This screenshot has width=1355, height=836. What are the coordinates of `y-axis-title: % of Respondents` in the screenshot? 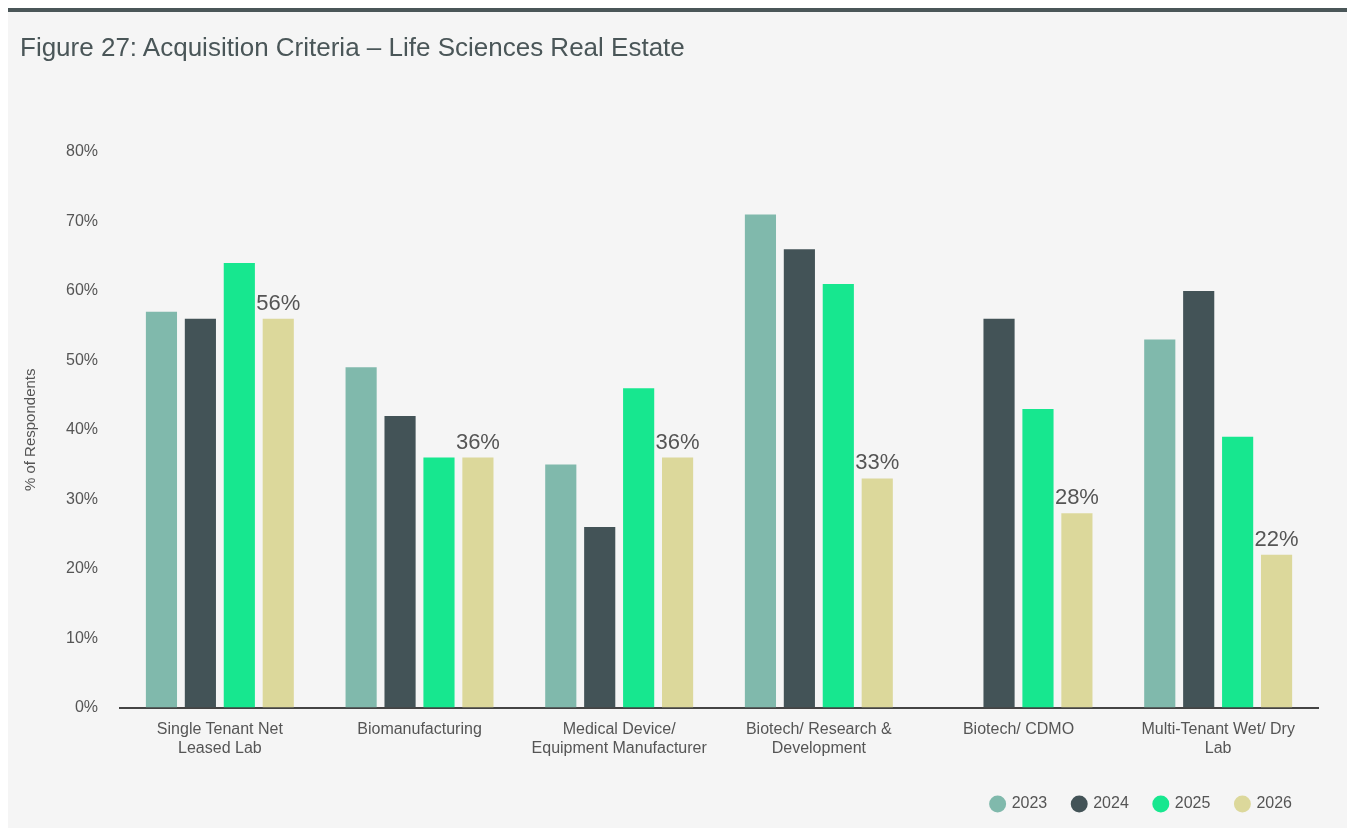 It's located at (30, 430).